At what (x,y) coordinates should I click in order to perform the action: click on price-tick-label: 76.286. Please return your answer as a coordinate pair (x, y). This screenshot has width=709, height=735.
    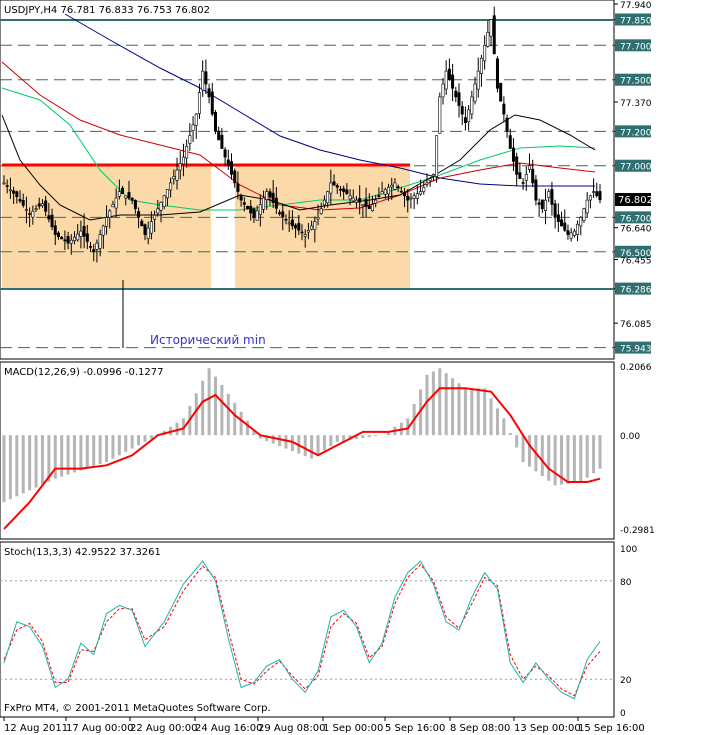
    Looking at the image, I should click on (636, 291).